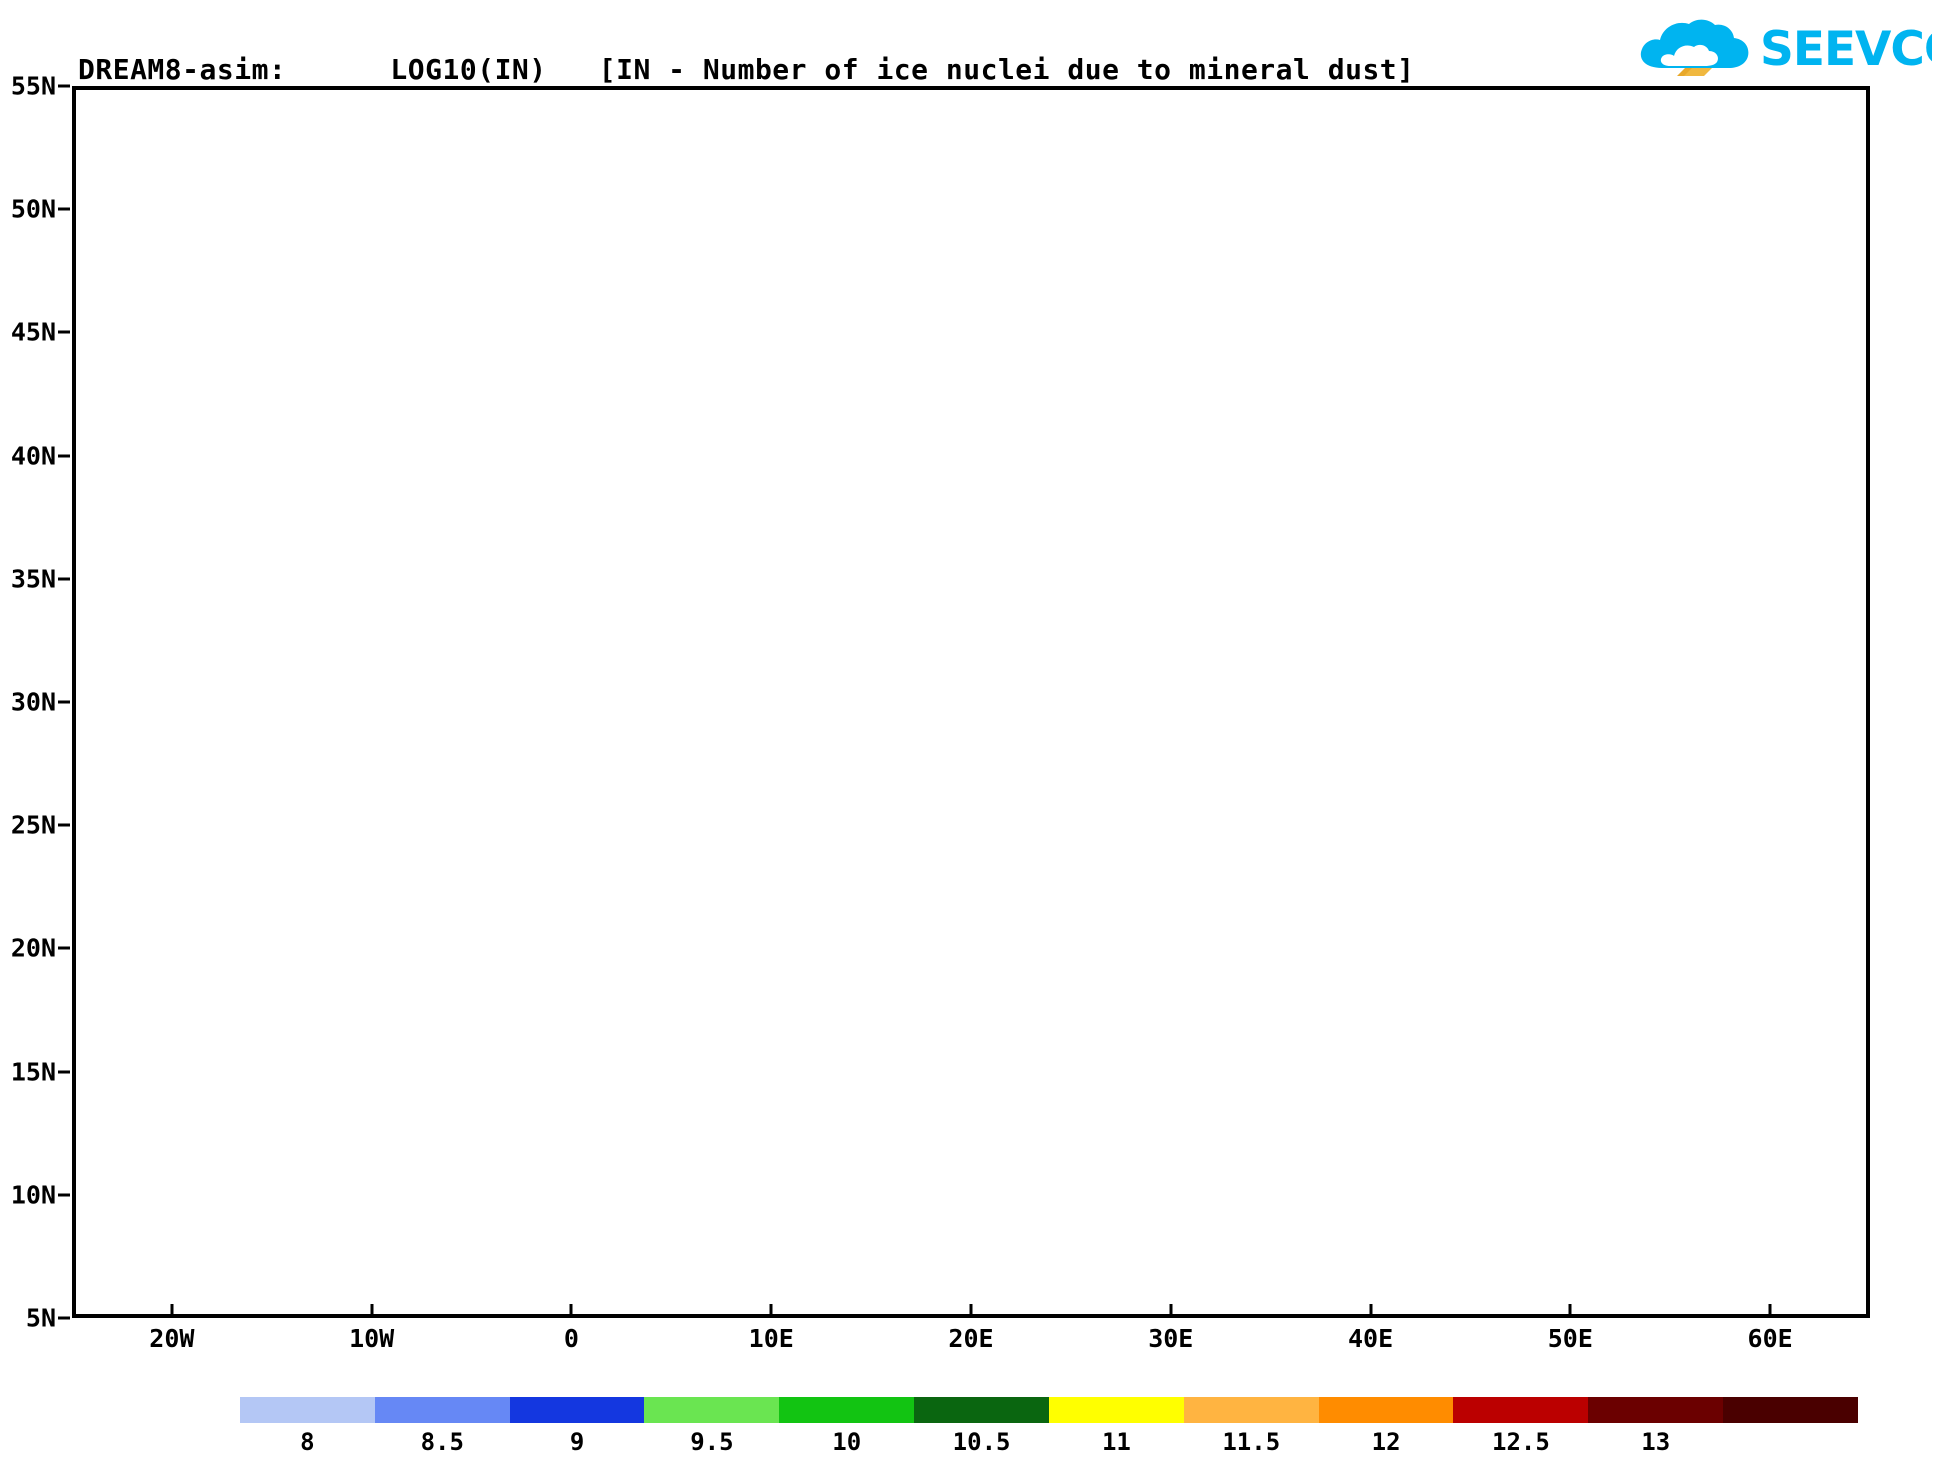 This screenshot has height=1467, width=1942. What do you see at coordinates (577, 1442) in the screenshot?
I see `colorbar-tick-label: 9` at bounding box center [577, 1442].